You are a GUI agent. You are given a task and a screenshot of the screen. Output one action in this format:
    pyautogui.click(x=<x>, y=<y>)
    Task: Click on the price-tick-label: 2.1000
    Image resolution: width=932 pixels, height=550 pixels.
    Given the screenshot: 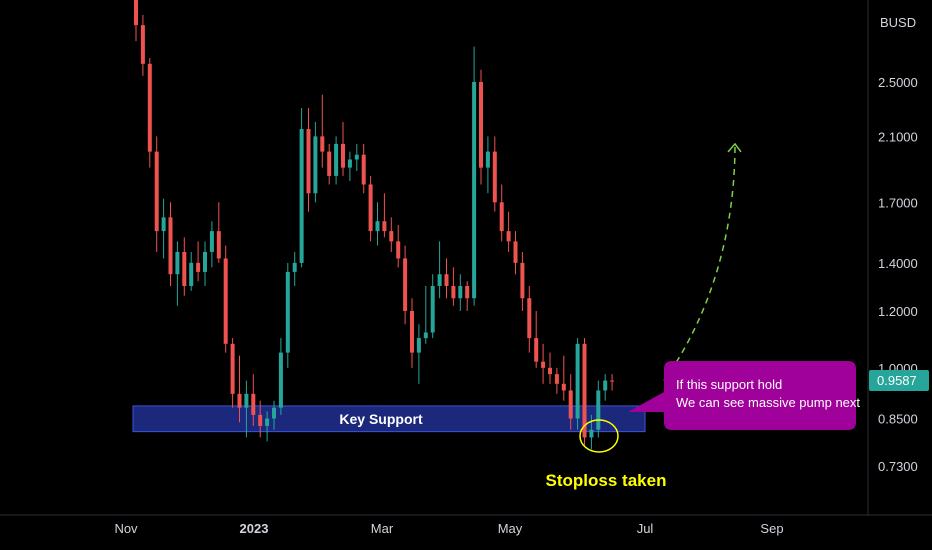 What is the action you would take?
    pyautogui.click(x=898, y=136)
    